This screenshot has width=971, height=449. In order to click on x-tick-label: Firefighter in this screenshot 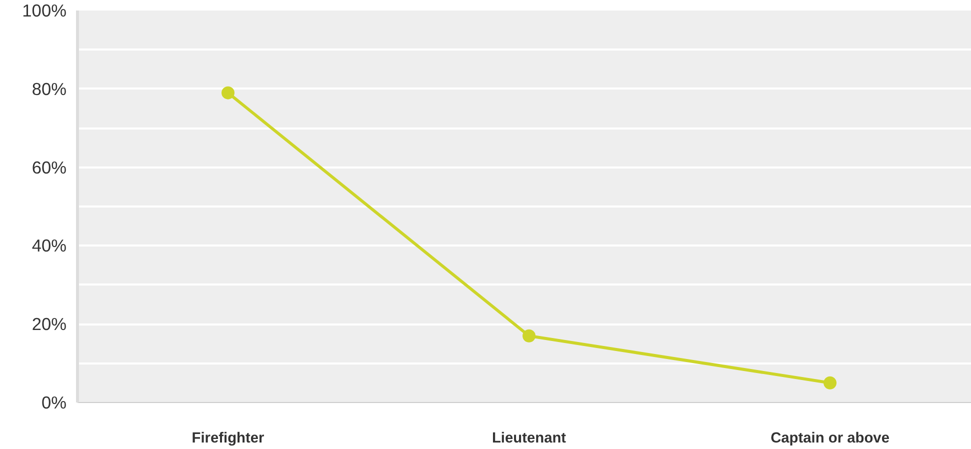, I will do `click(228, 438)`.